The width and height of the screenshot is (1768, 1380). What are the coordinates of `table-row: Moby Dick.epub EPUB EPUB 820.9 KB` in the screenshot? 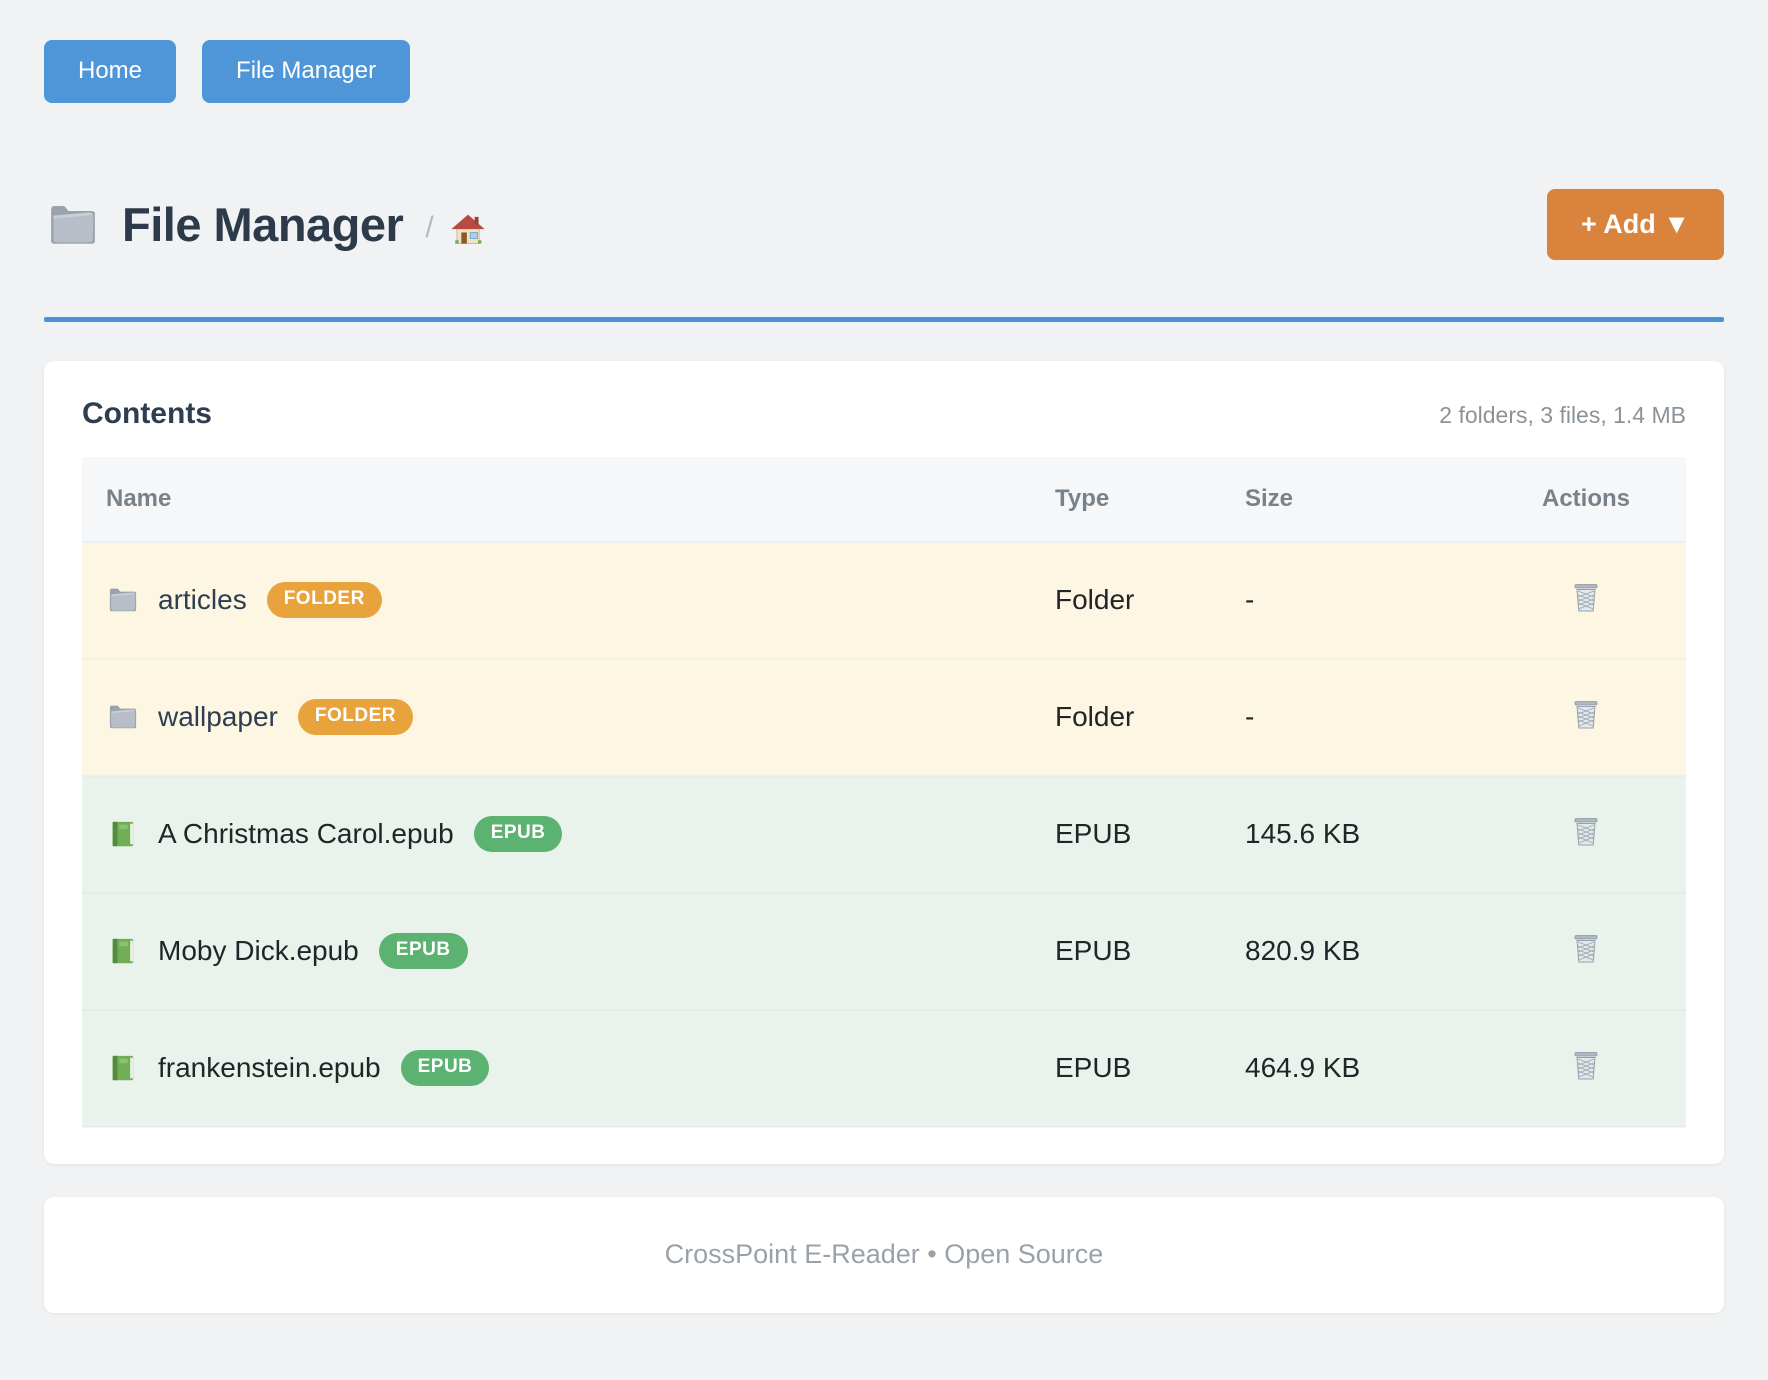 It's located at (884, 951).